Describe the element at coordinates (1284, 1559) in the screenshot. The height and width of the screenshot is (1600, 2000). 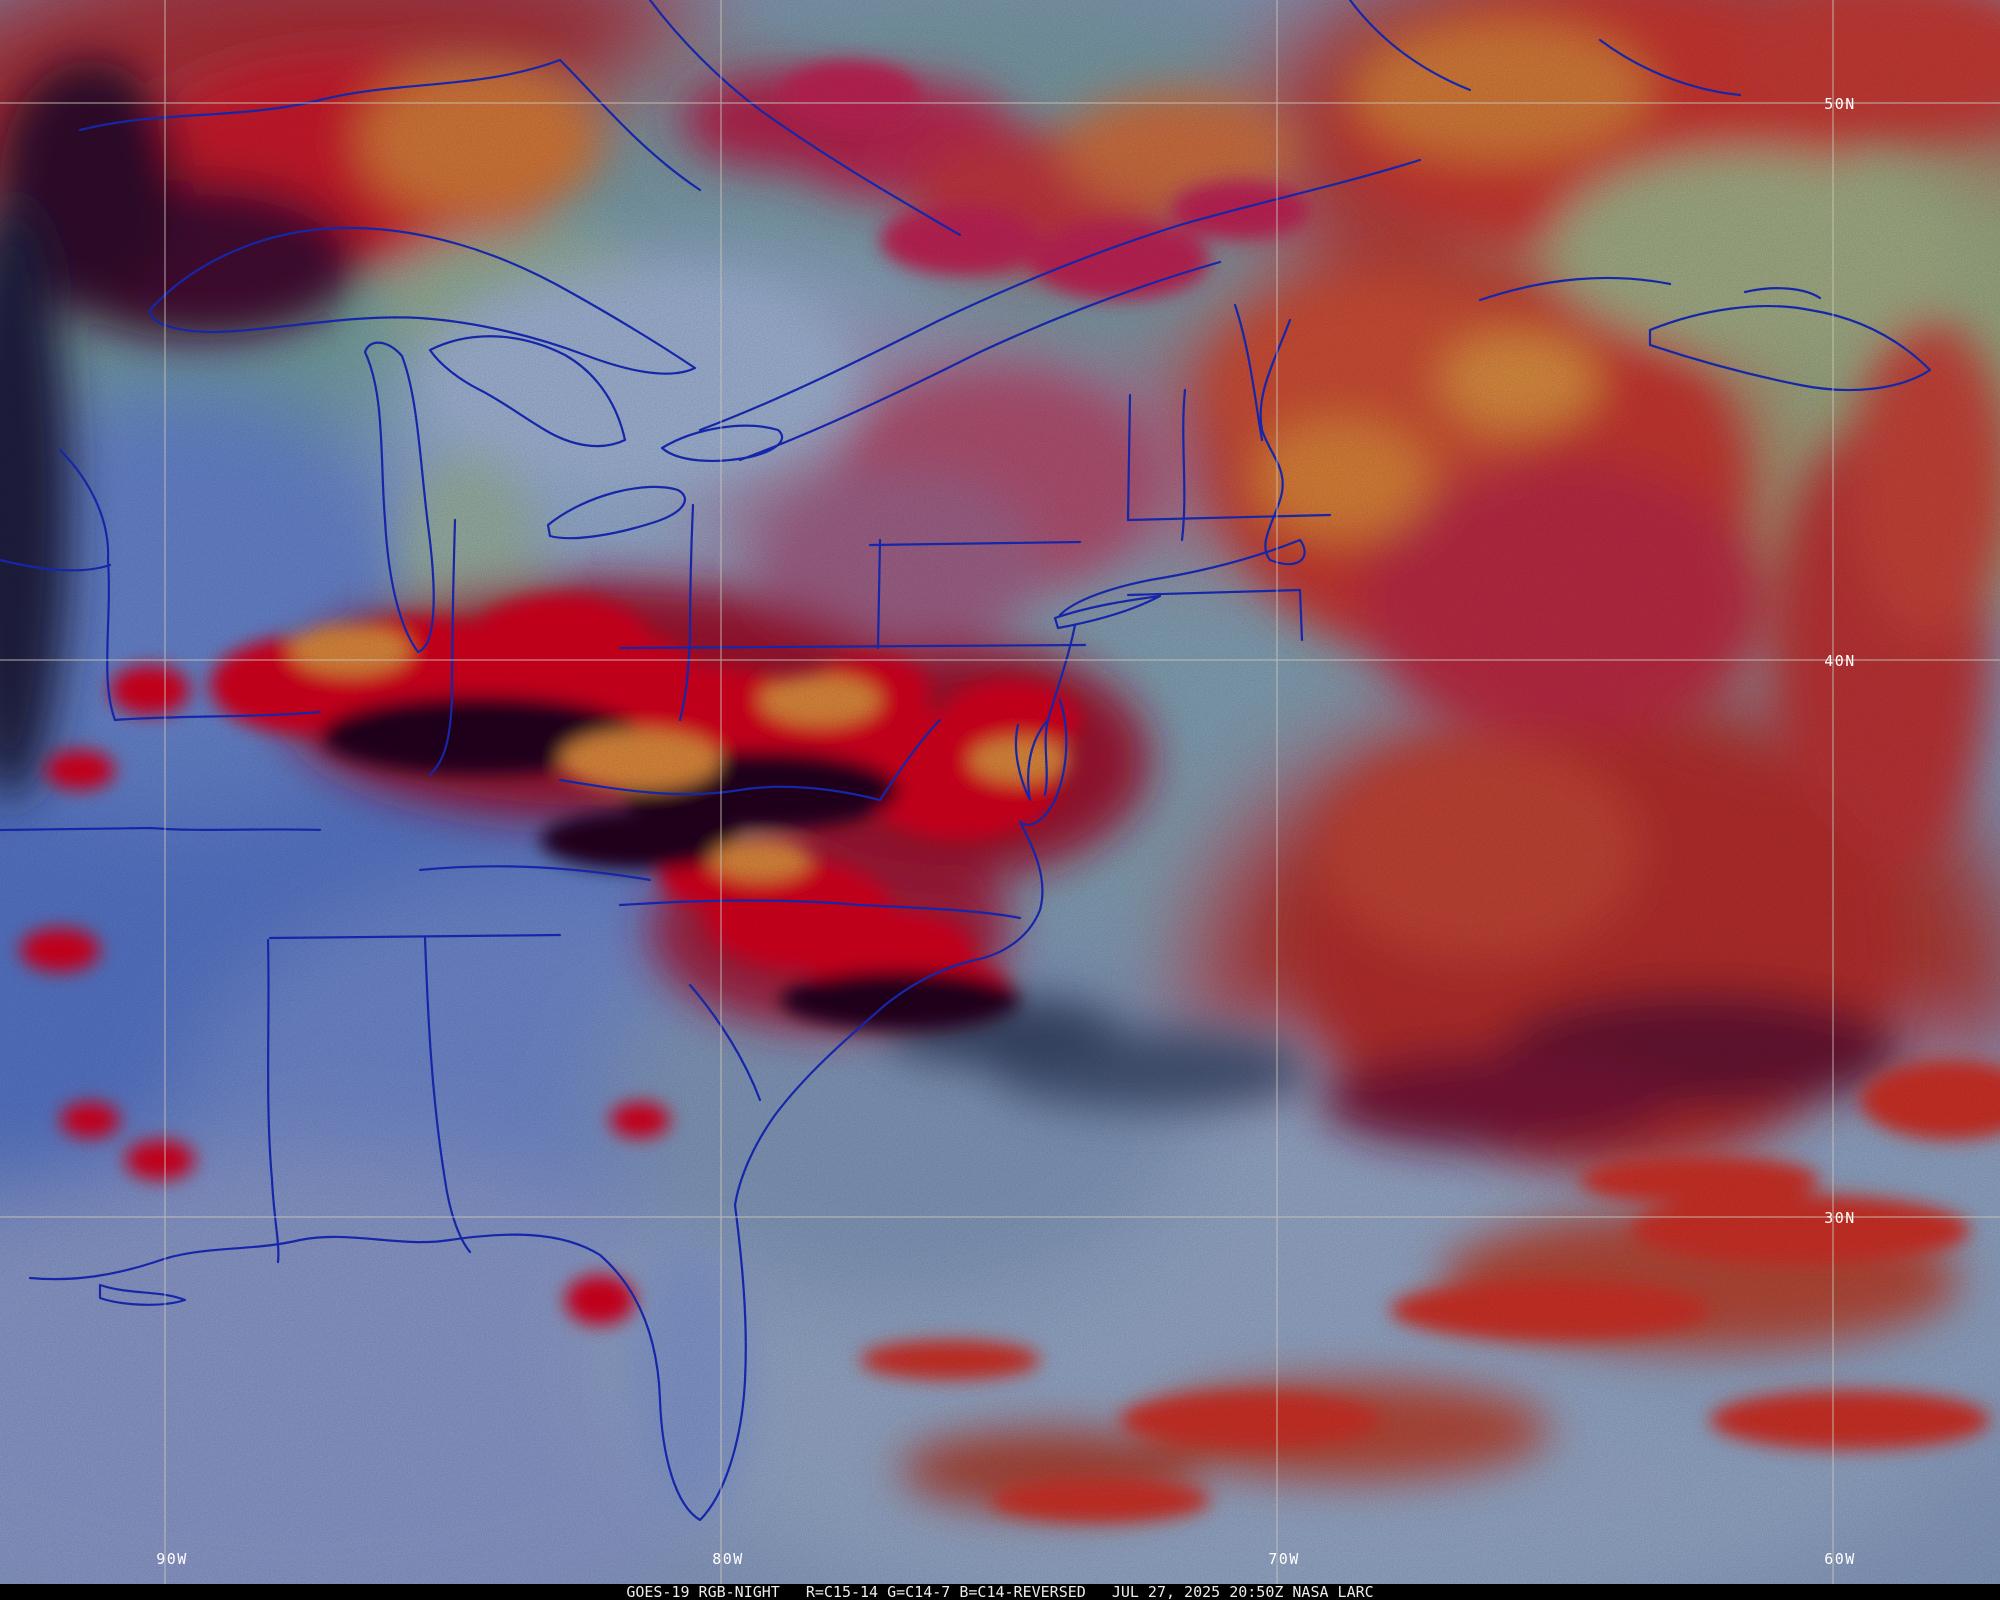
I see `lon-label-70w: 70W` at that location.